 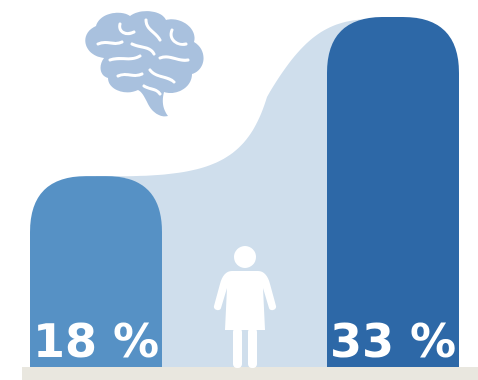 What do you see at coordinates (96, 341) in the screenshot?
I see `bar-value-label-18: 18 %` at bounding box center [96, 341].